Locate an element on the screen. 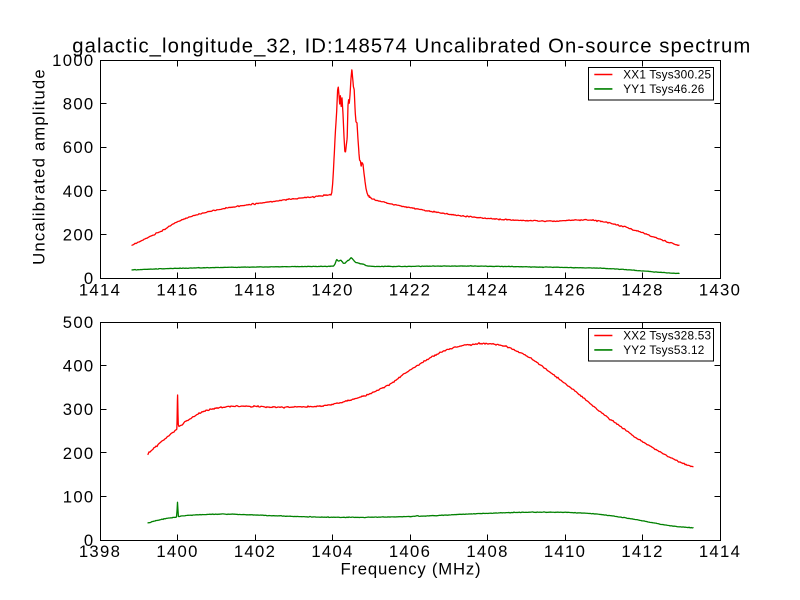 The width and height of the screenshot is (800, 600). svg-text: 100 is located at coordinates (79, 496).